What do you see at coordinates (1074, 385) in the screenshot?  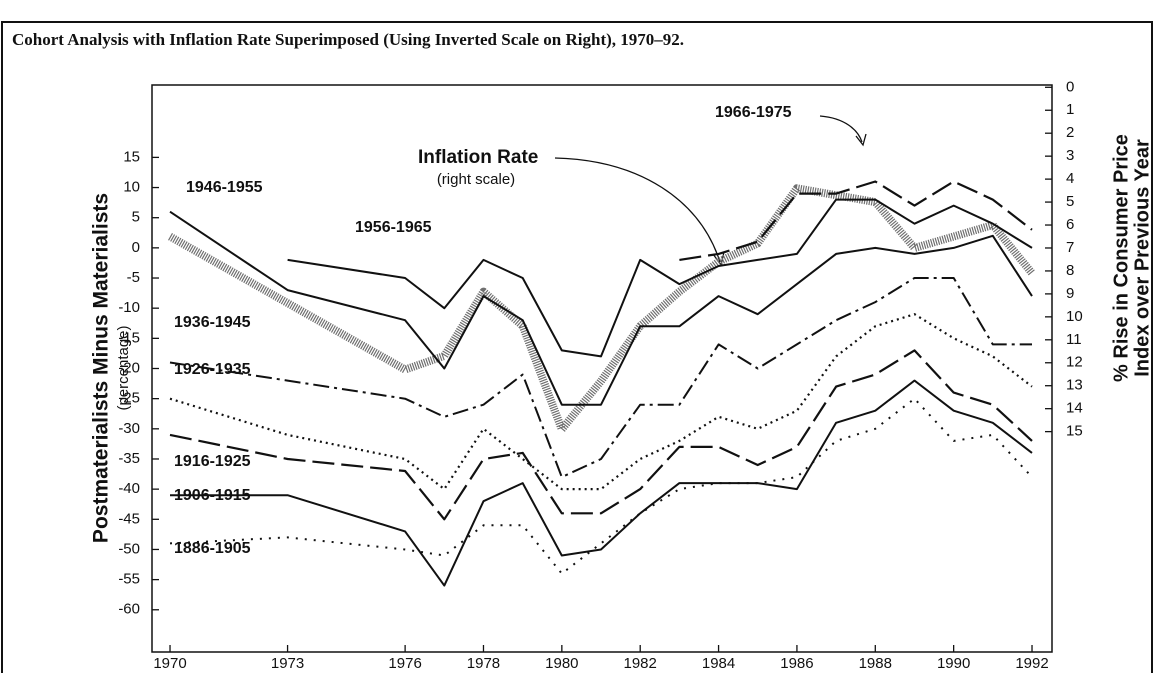 I see `y2-tick-label: 13` at bounding box center [1074, 385].